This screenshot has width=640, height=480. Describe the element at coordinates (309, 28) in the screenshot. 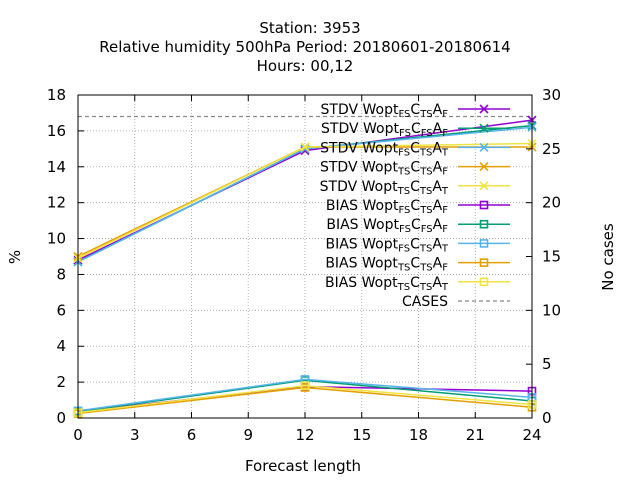

I see `title-line-station: Station: 3953` at that location.